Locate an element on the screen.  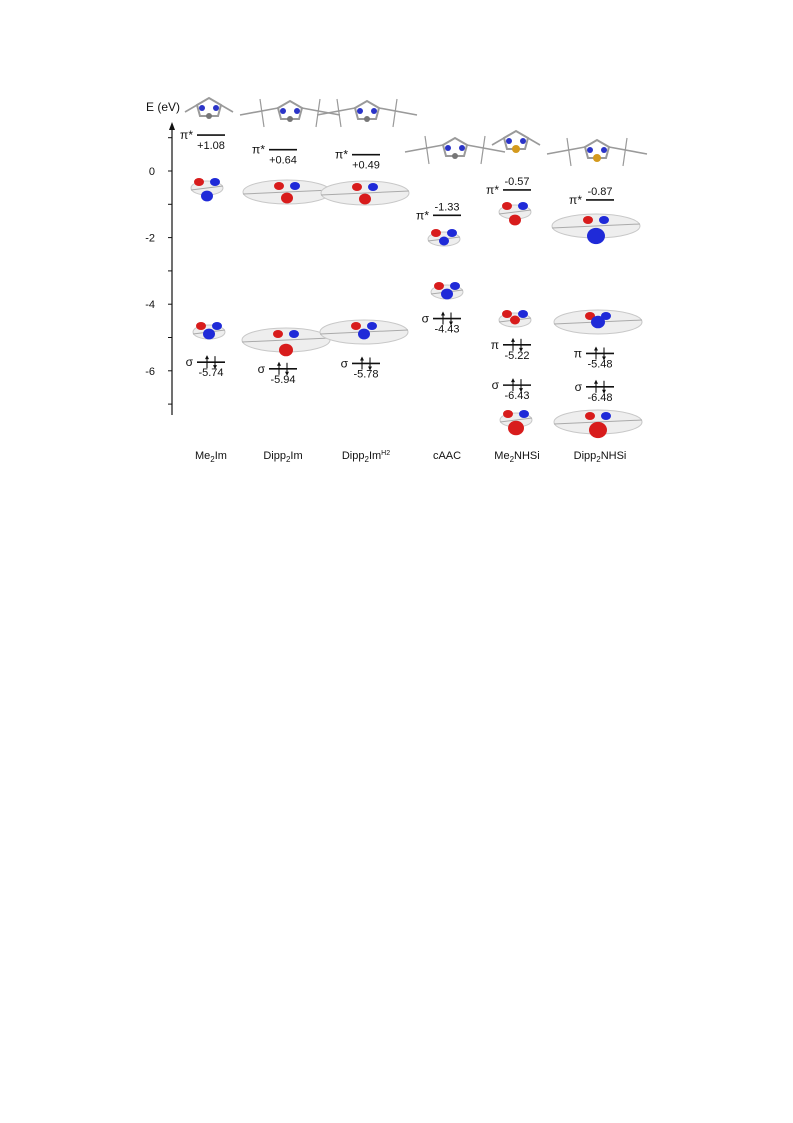
energy-level: σ -6.43 is located at coordinates (511, 390).